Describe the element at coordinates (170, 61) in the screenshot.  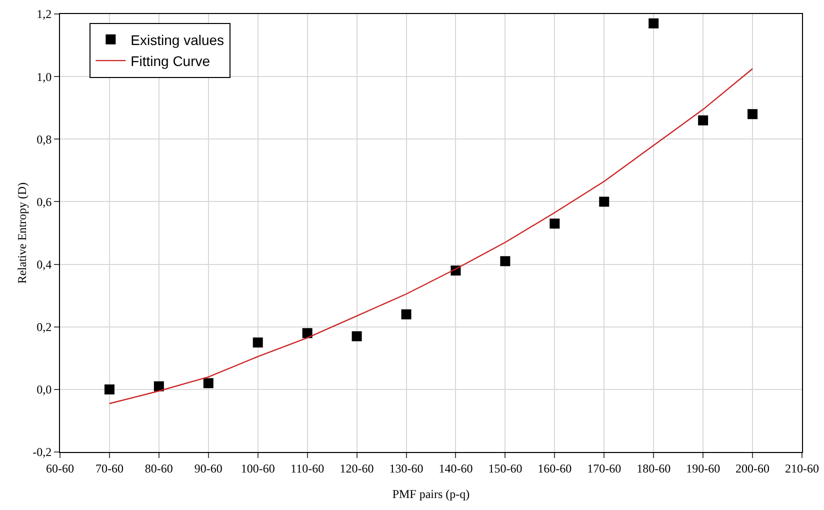
I see `legend-label: Fitting Curve` at that location.